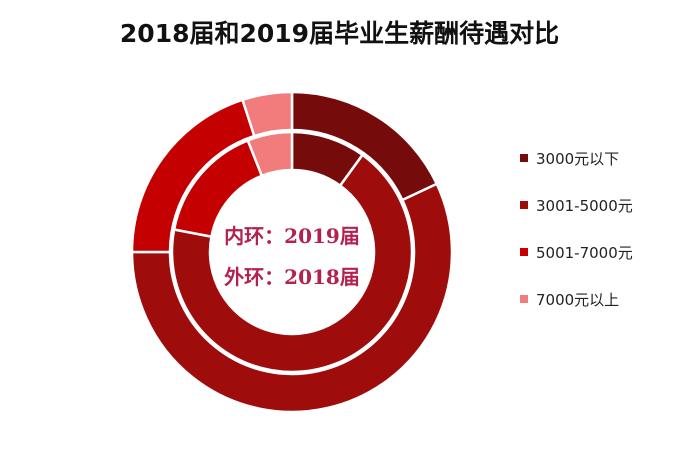 This screenshot has width=679, height=458. I want to click on legend-item-1: 3000元以下, so click(576, 158).